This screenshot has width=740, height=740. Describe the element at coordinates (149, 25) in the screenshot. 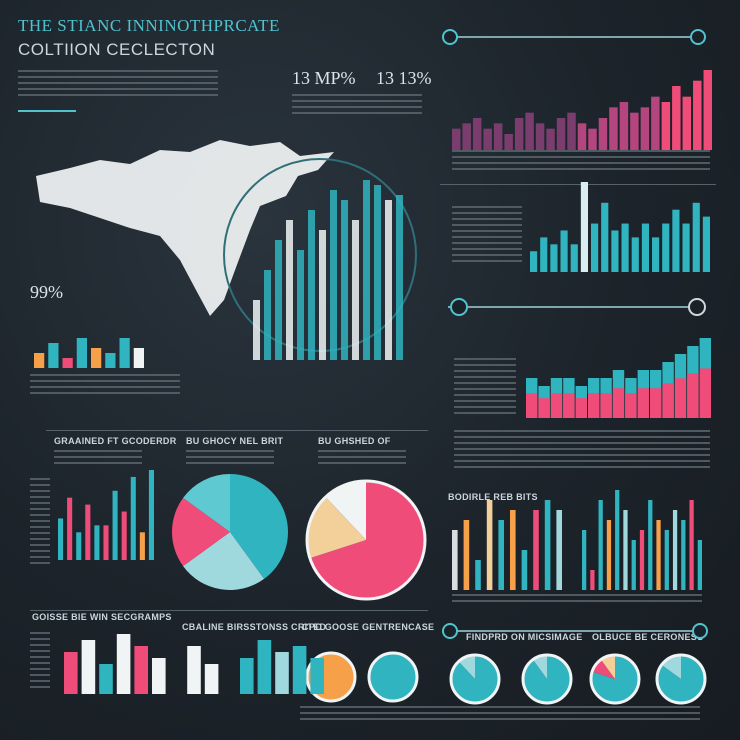

I see `title-line-1: THE STIANC INNINOTHPRCATE` at that location.